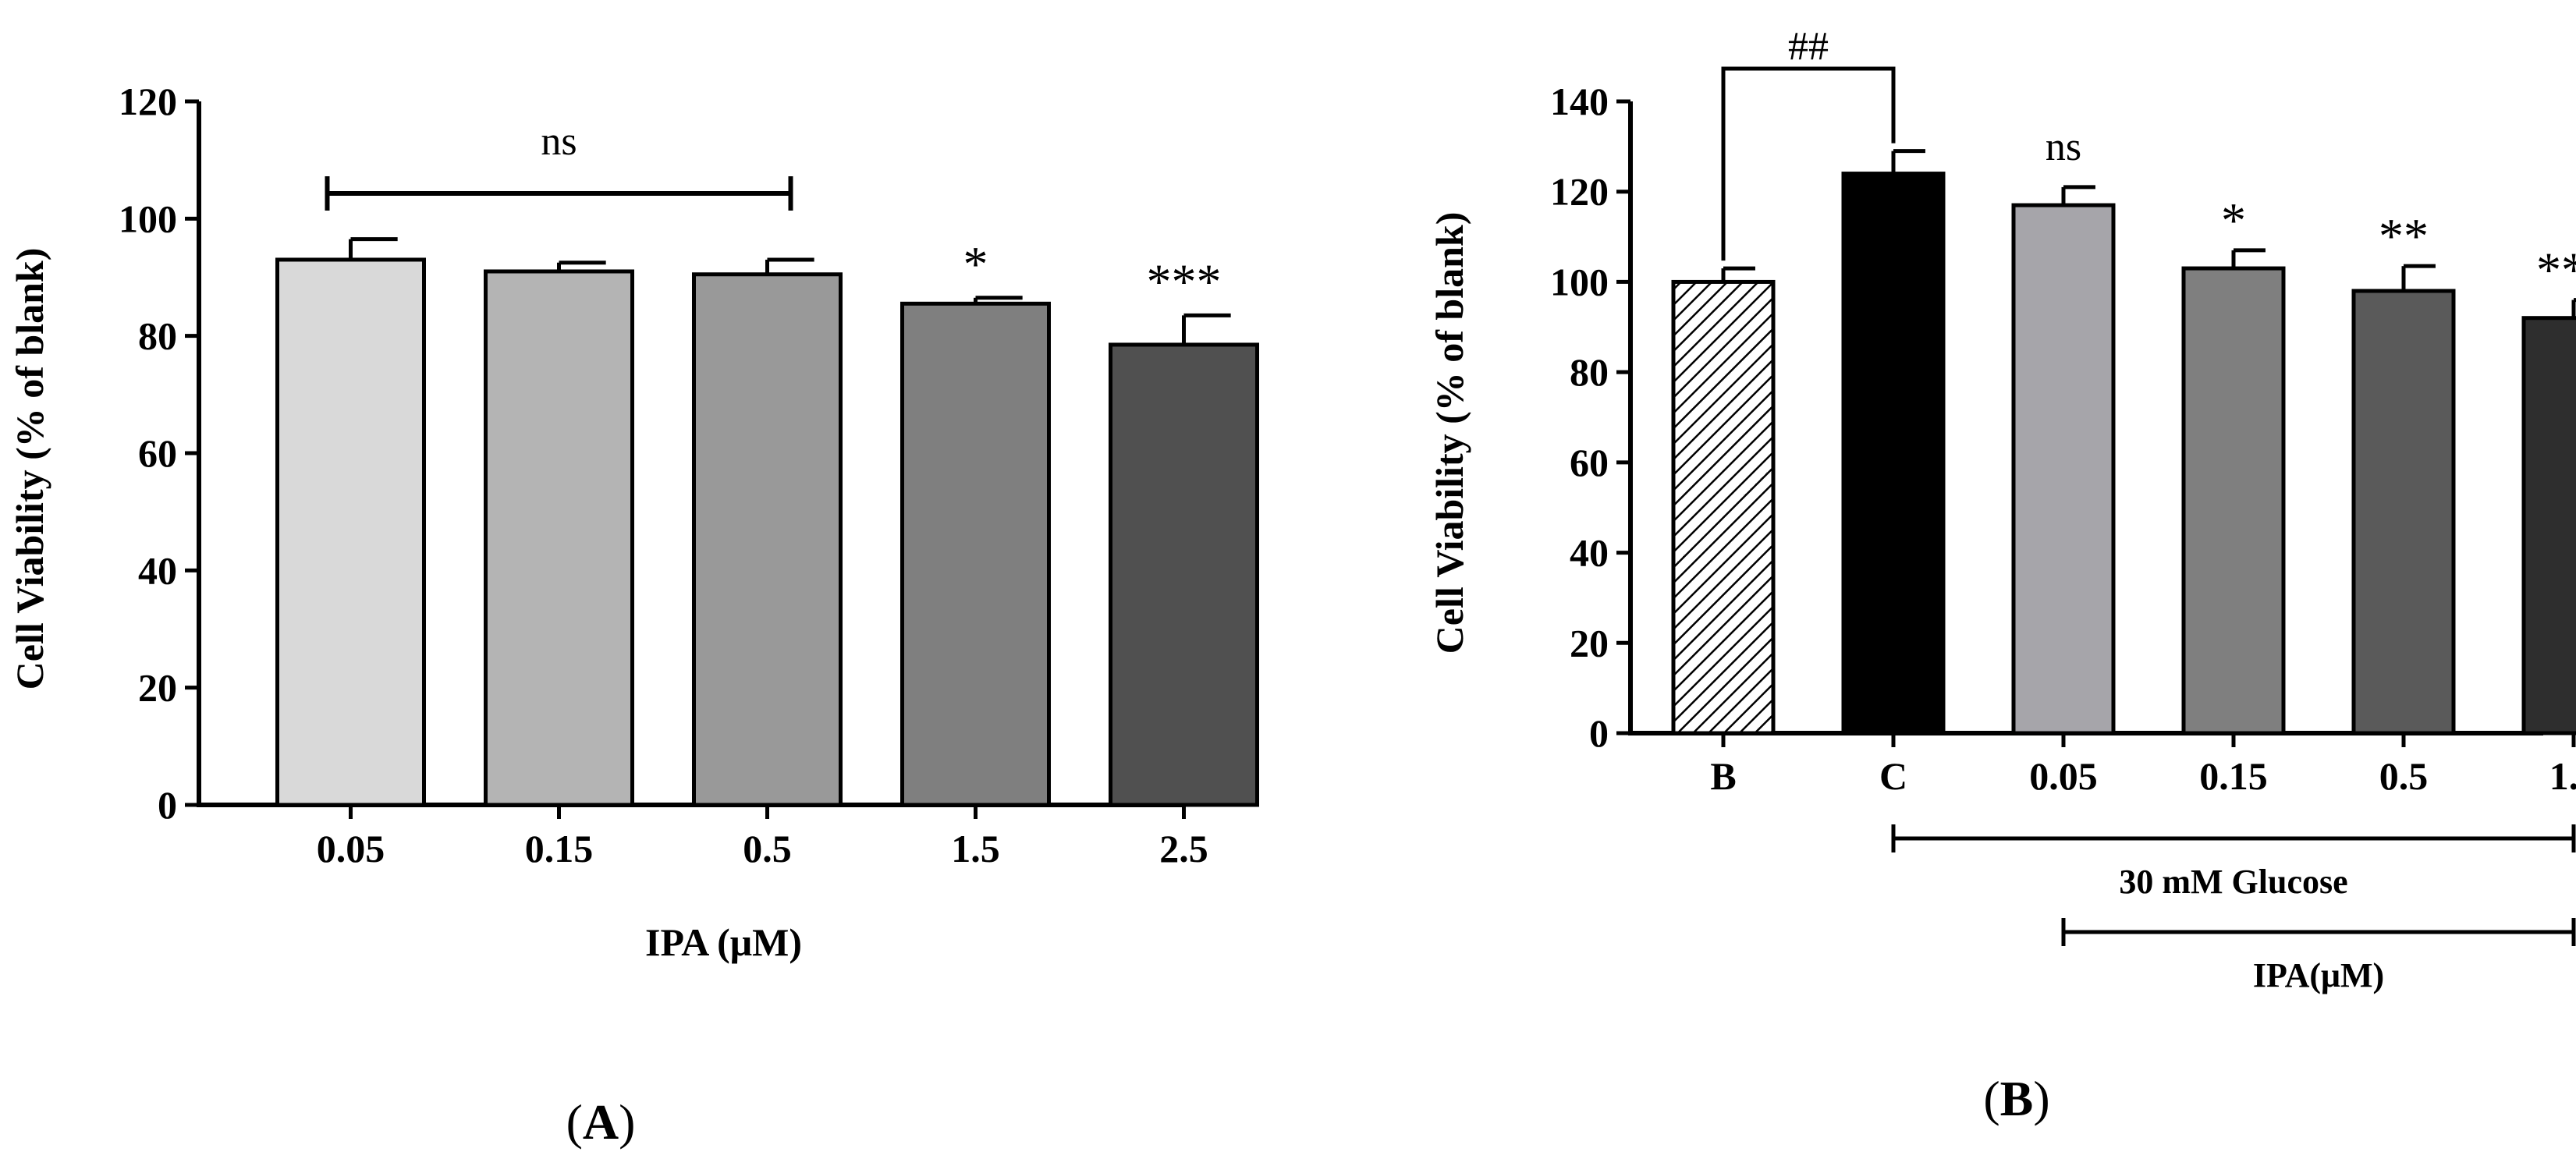 The image size is (2576, 1159). What do you see at coordinates (157, 336) in the screenshot?
I see `chart-a-y-tick-label: 80` at bounding box center [157, 336].